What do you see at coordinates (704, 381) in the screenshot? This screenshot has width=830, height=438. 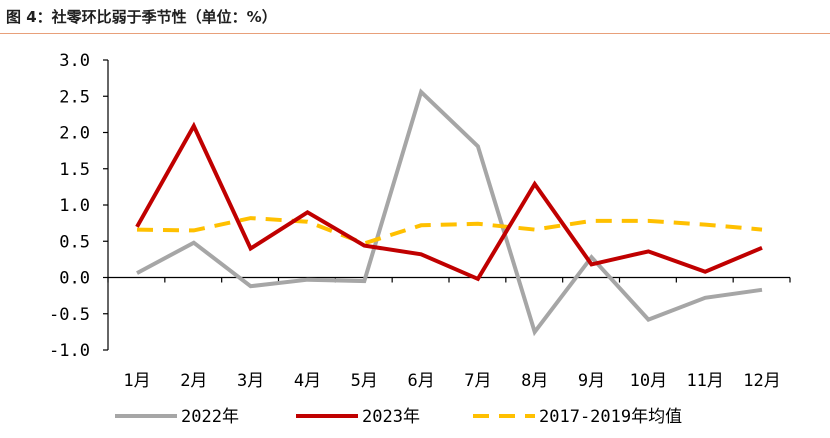 I see `x-tick-label: 11月` at bounding box center [704, 381].